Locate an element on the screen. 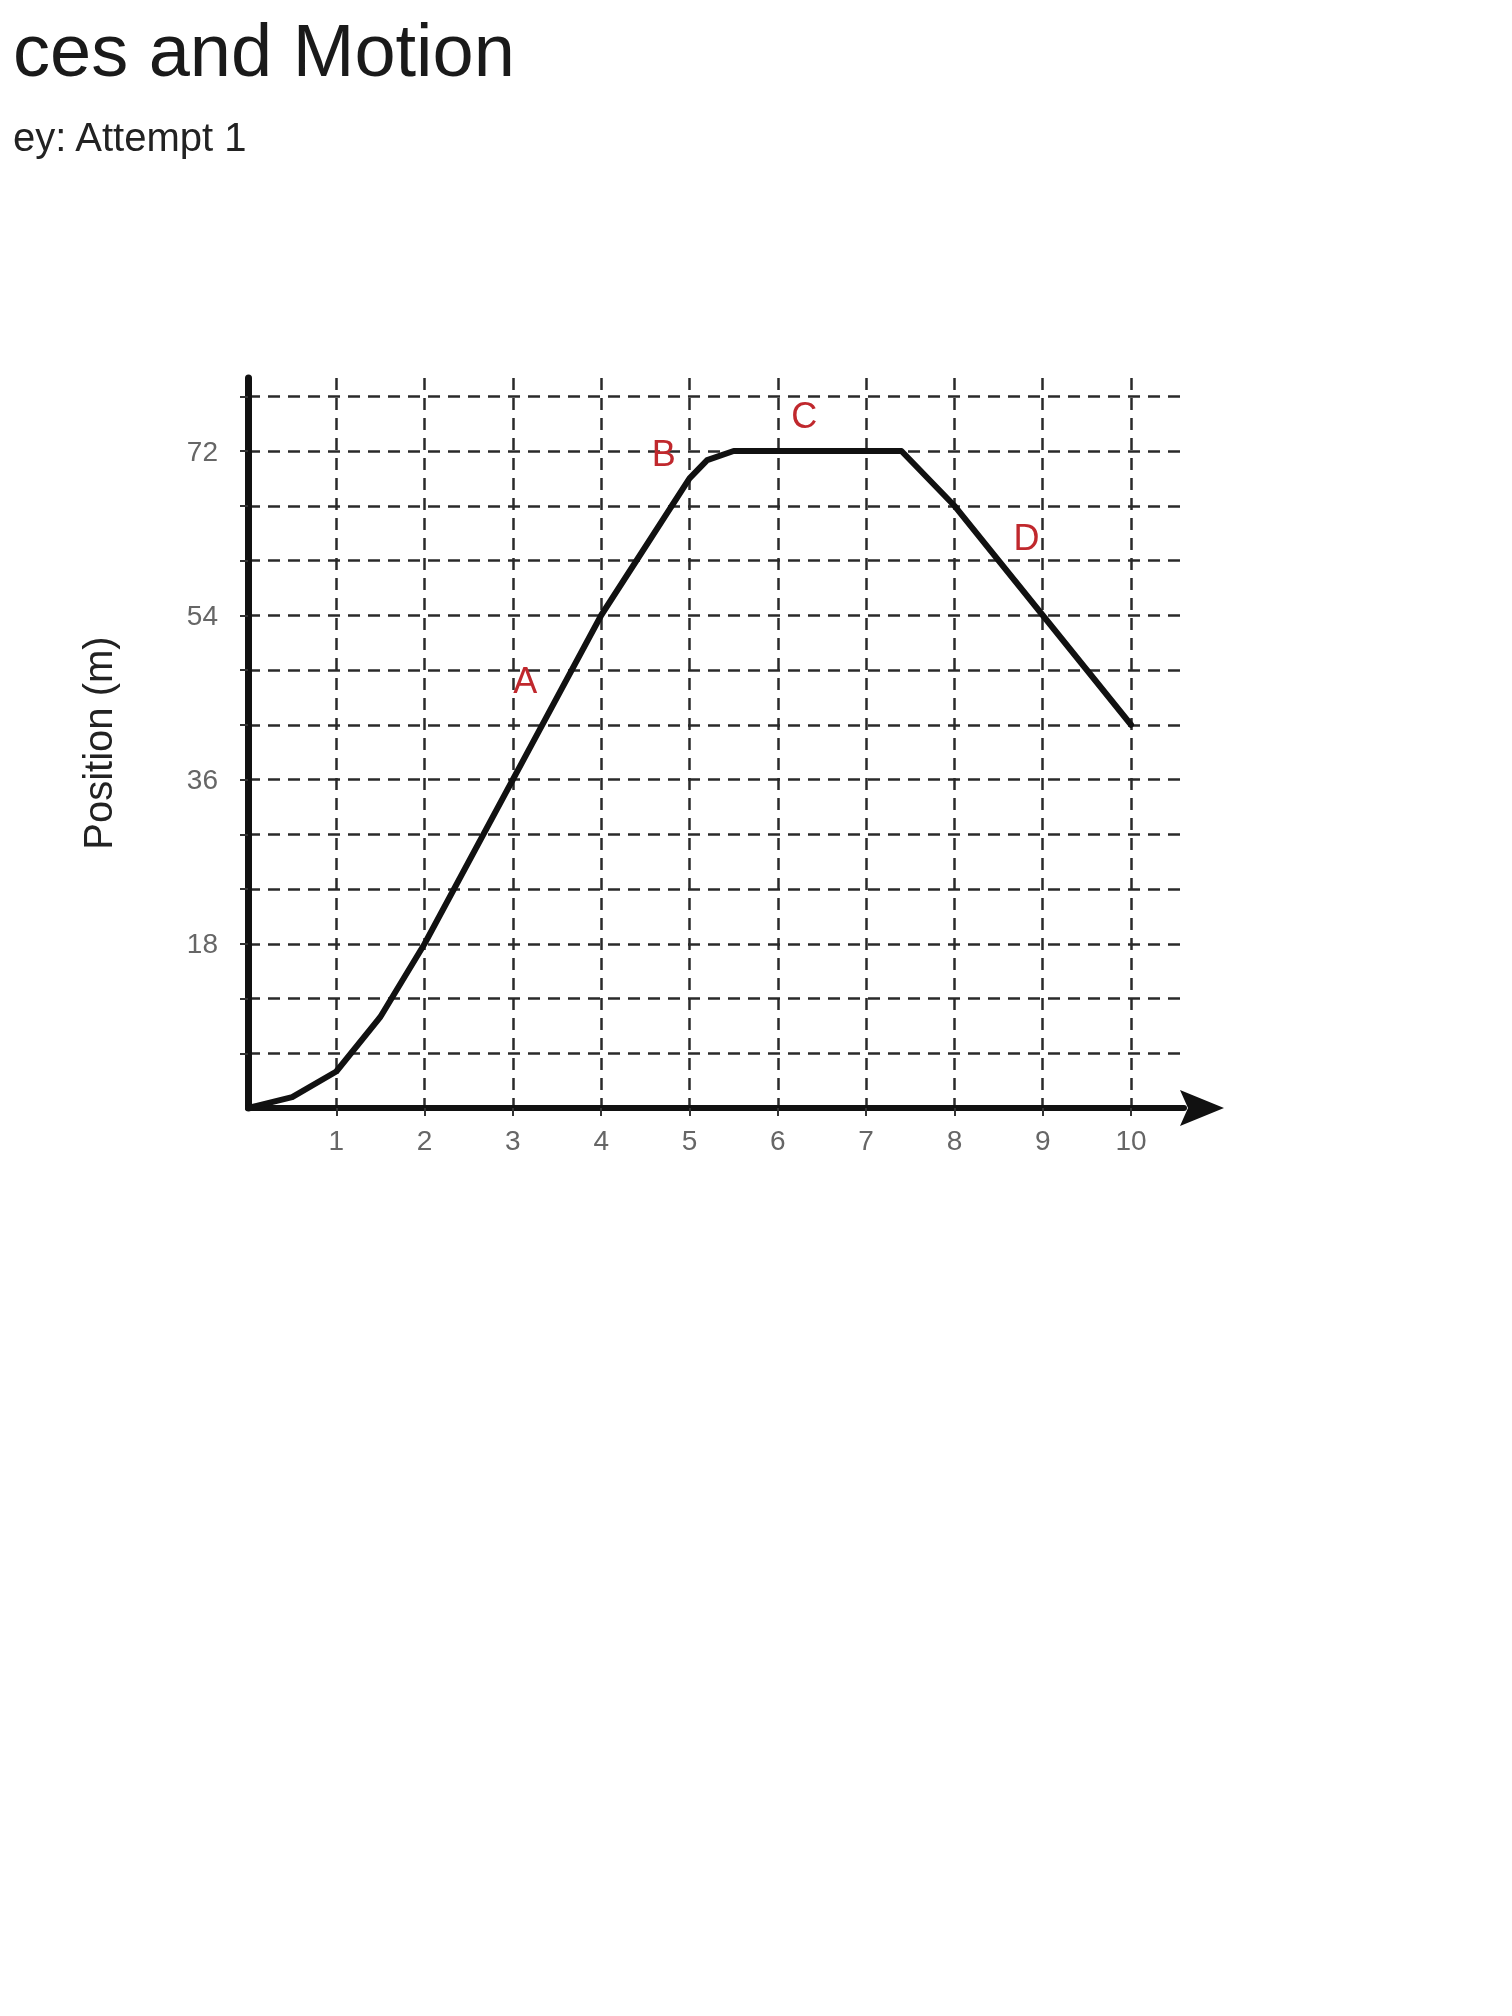 This screenshot has width=1512, height=2016. annotation: C is located at coordinates (804, 415).